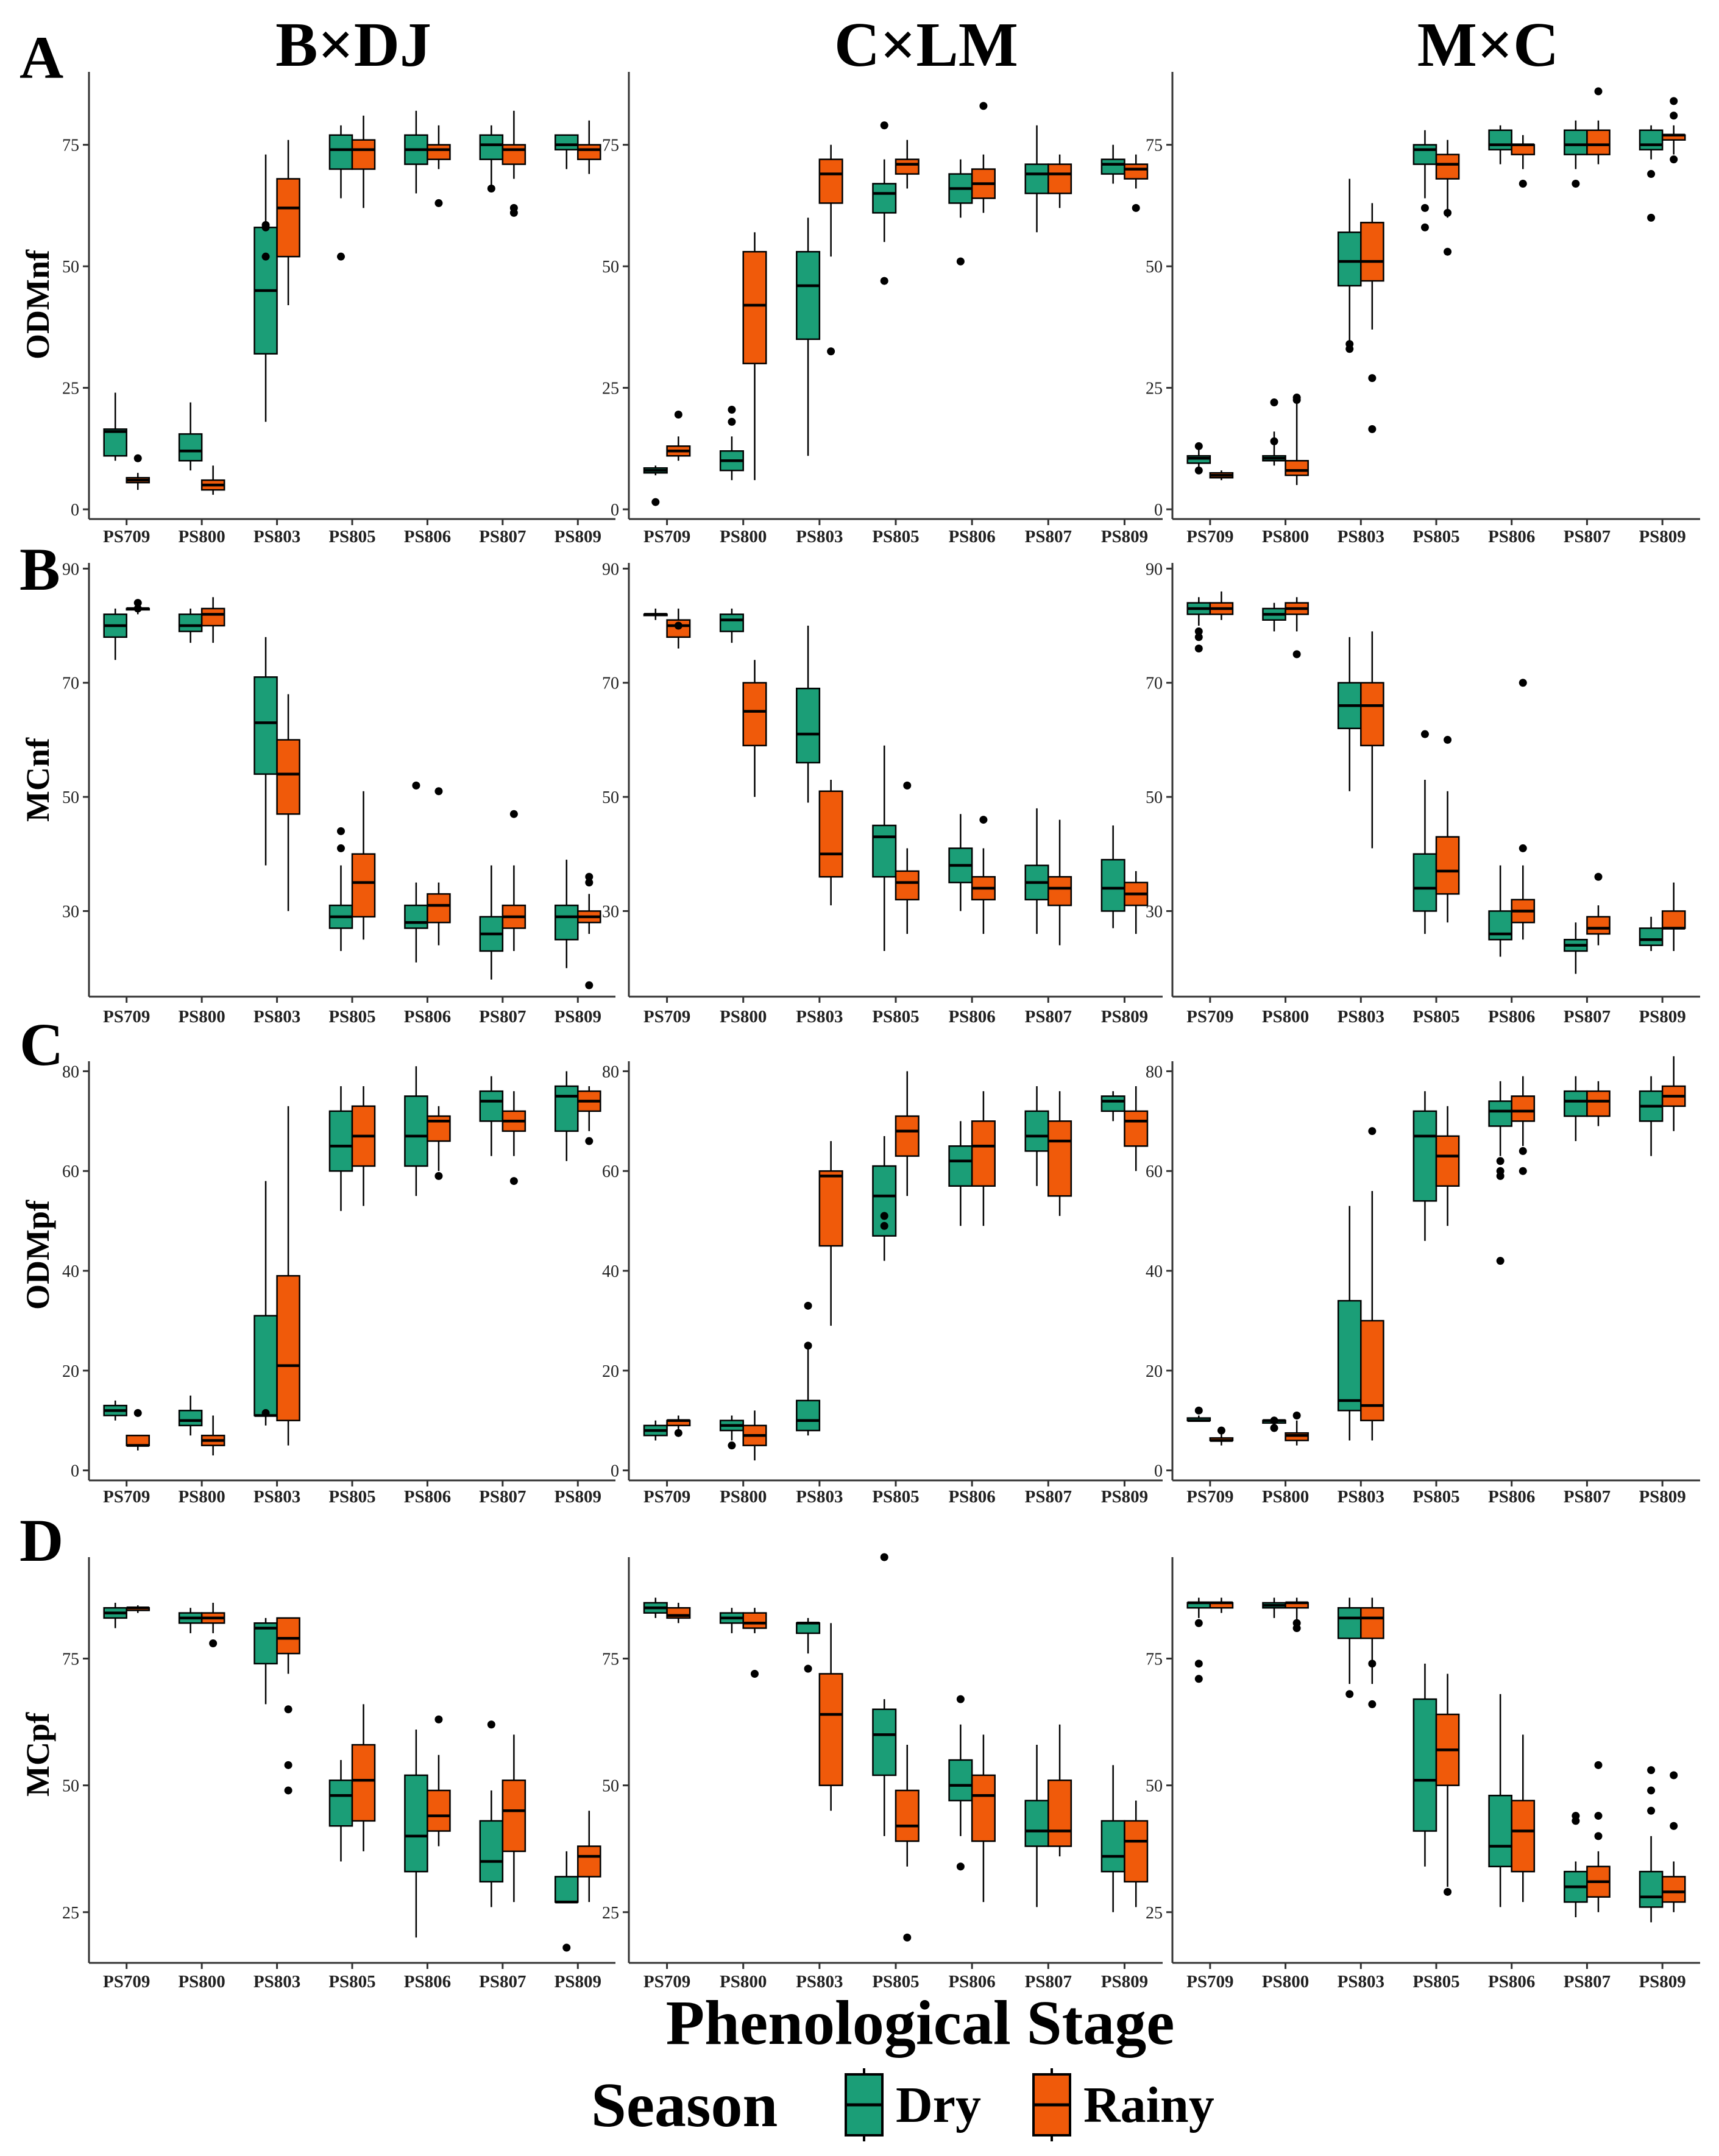 The height and width of the screenshot is (2156, 1719). Describe the element at coordinates (831, 1717) in the screenshot. I see `box-rainy-ps803` at that location.